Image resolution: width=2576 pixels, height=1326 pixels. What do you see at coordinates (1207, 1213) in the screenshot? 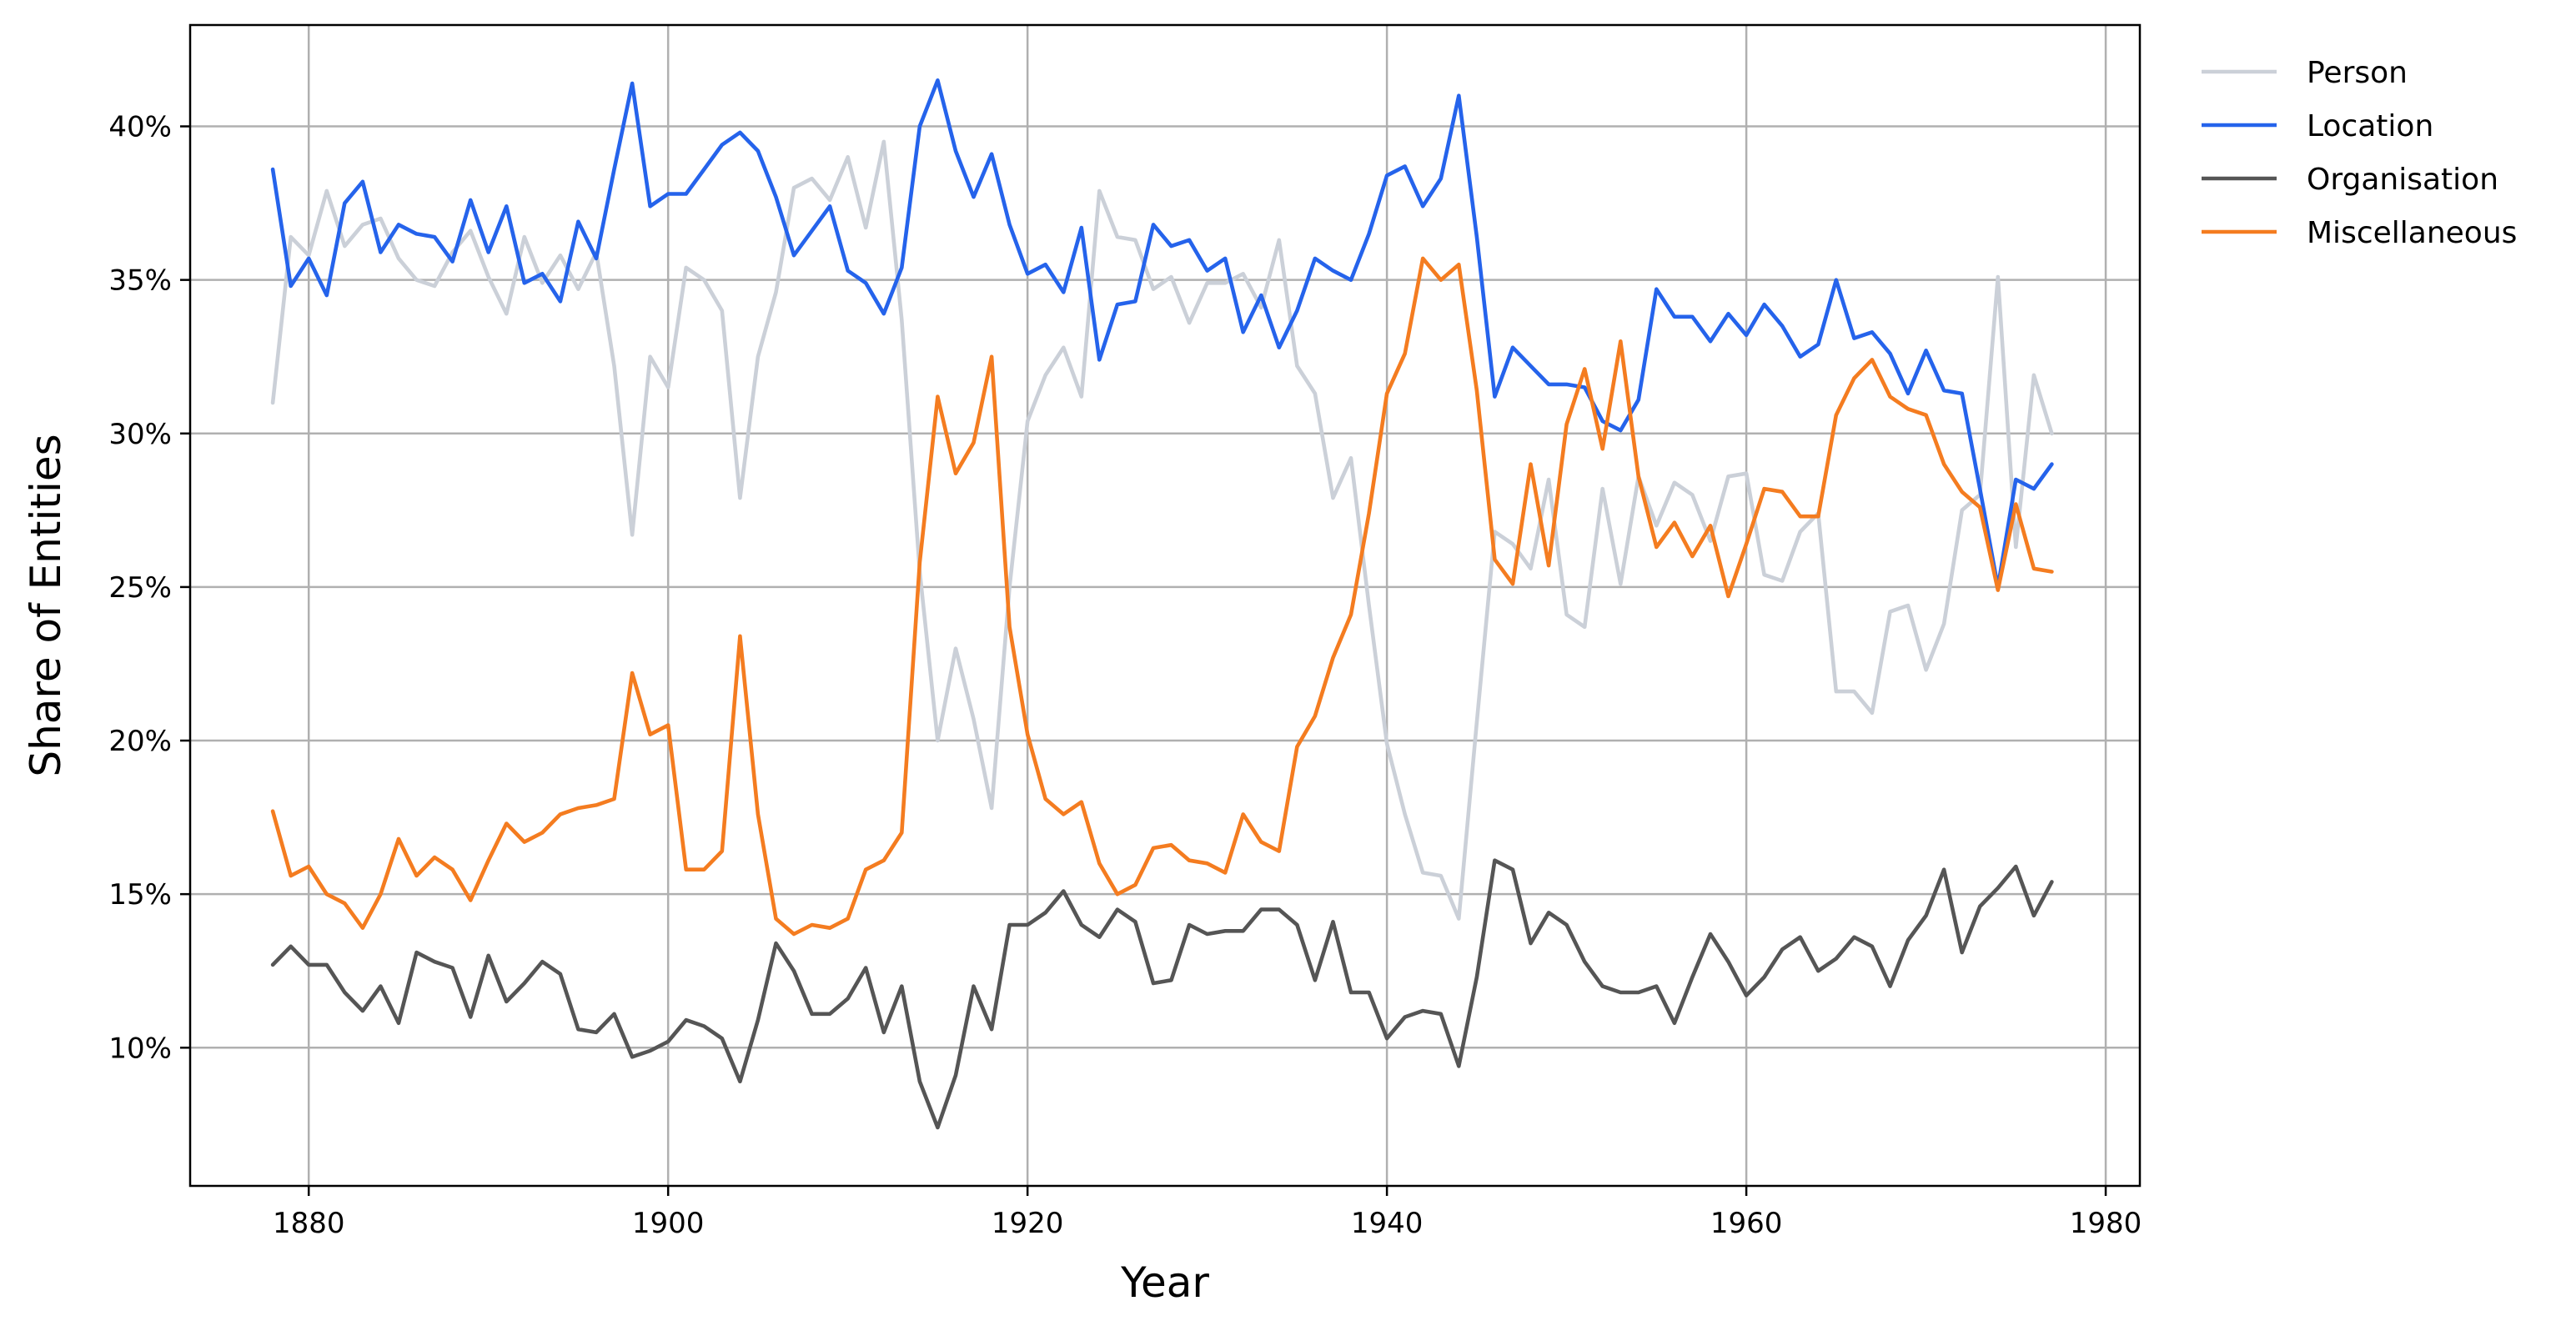
I see `x-axis-ticks: 1880 1900 1920 1940 1960 1980` at bounding box center [1207, 1213].